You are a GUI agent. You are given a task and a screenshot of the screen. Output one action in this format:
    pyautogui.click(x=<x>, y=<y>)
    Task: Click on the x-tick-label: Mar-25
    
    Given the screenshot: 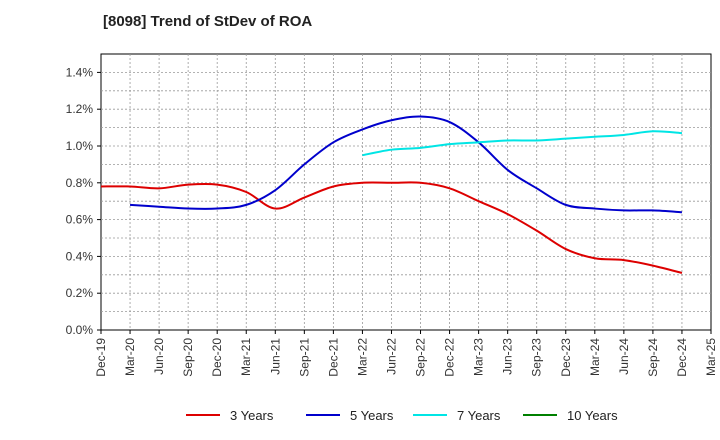 What is the action you would take?
    pyautogui.click(x=711, y=357)
    